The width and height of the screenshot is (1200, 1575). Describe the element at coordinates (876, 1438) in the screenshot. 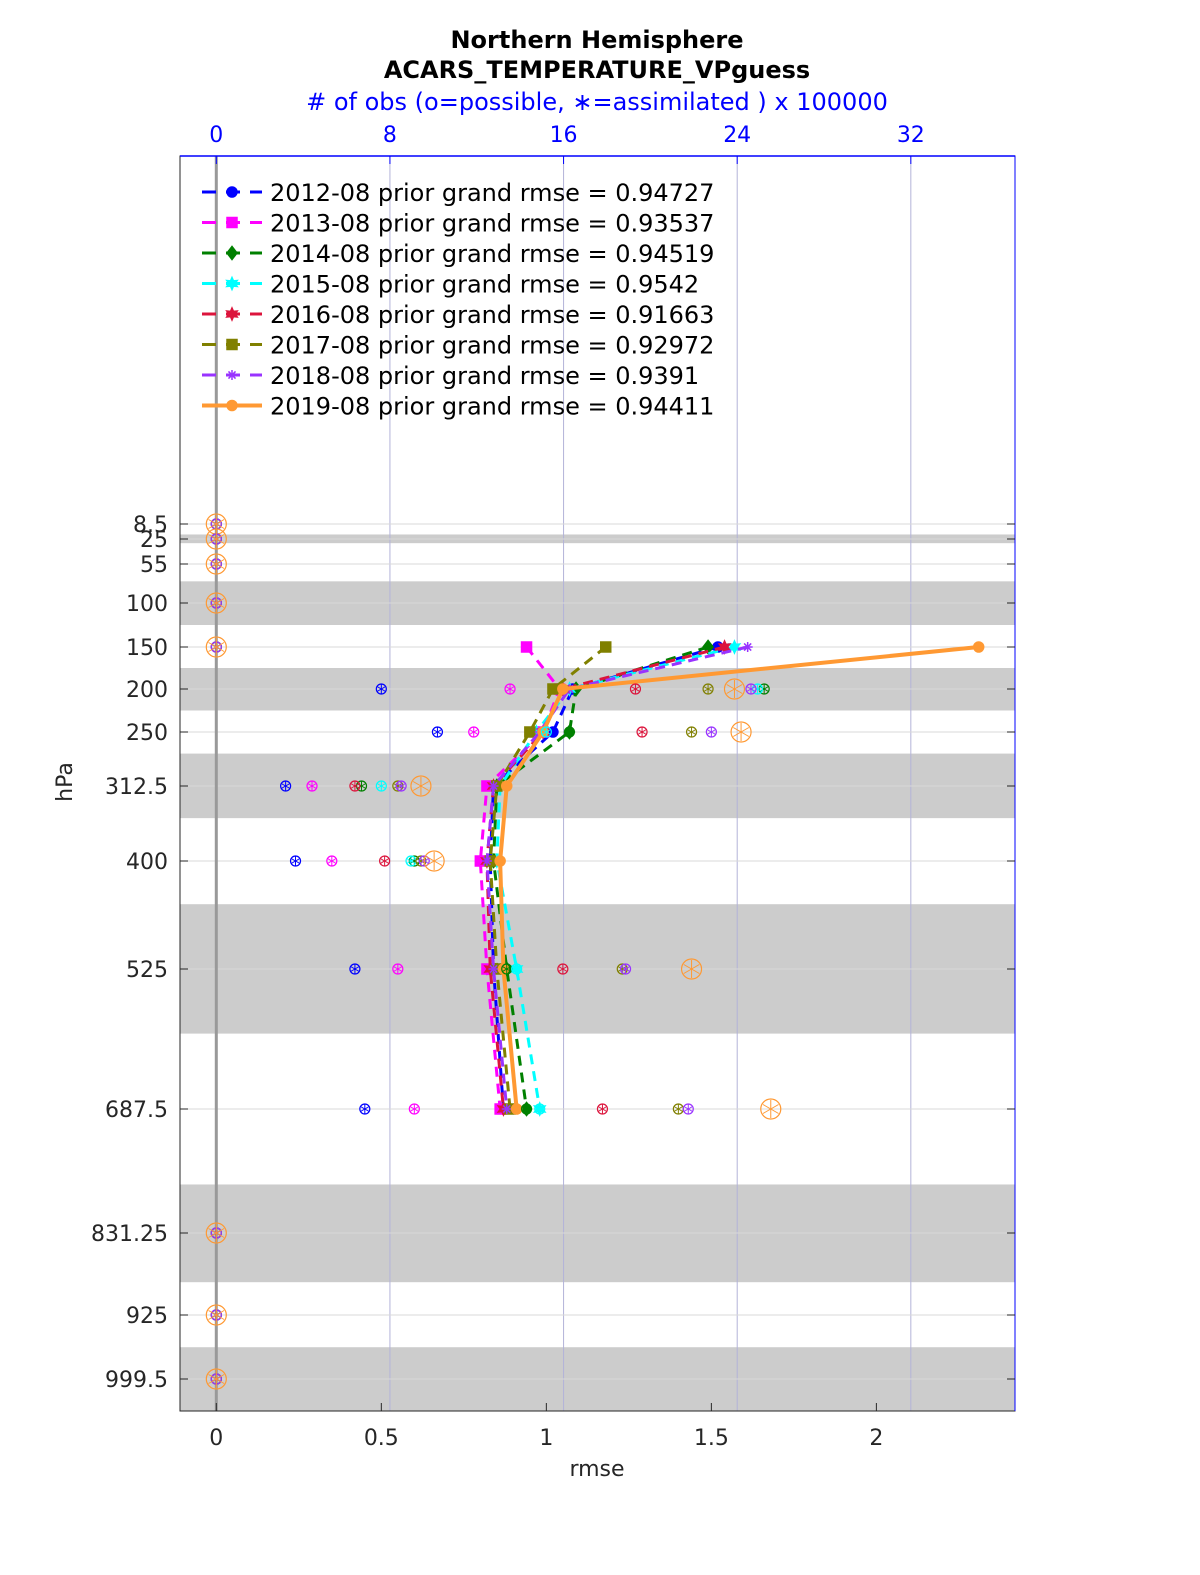

I see `x-tick-label: 2` at that location.